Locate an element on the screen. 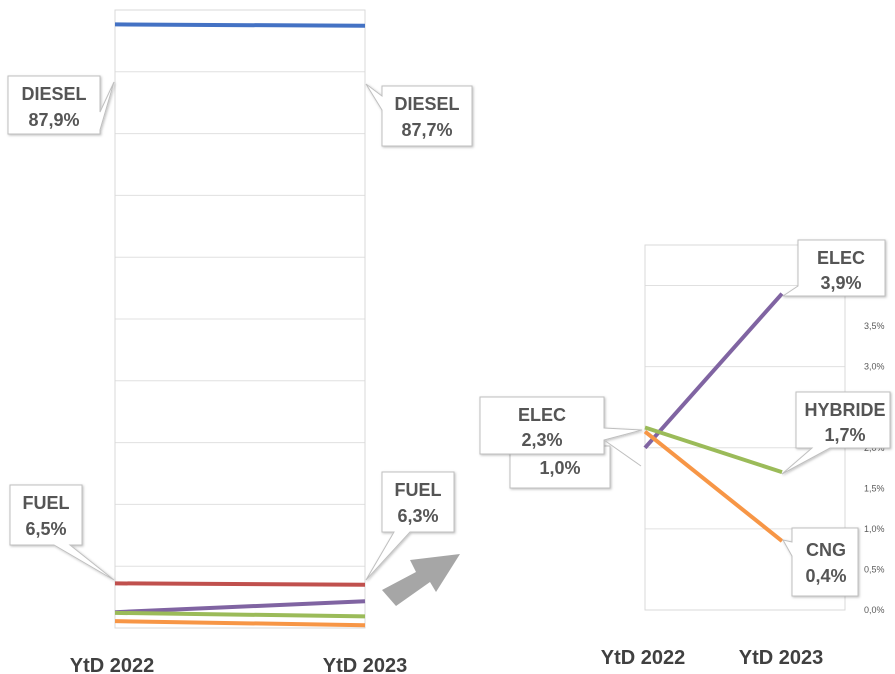  left-x-tick-label-0: YtD 2022 is located at coordinates (112, 664).